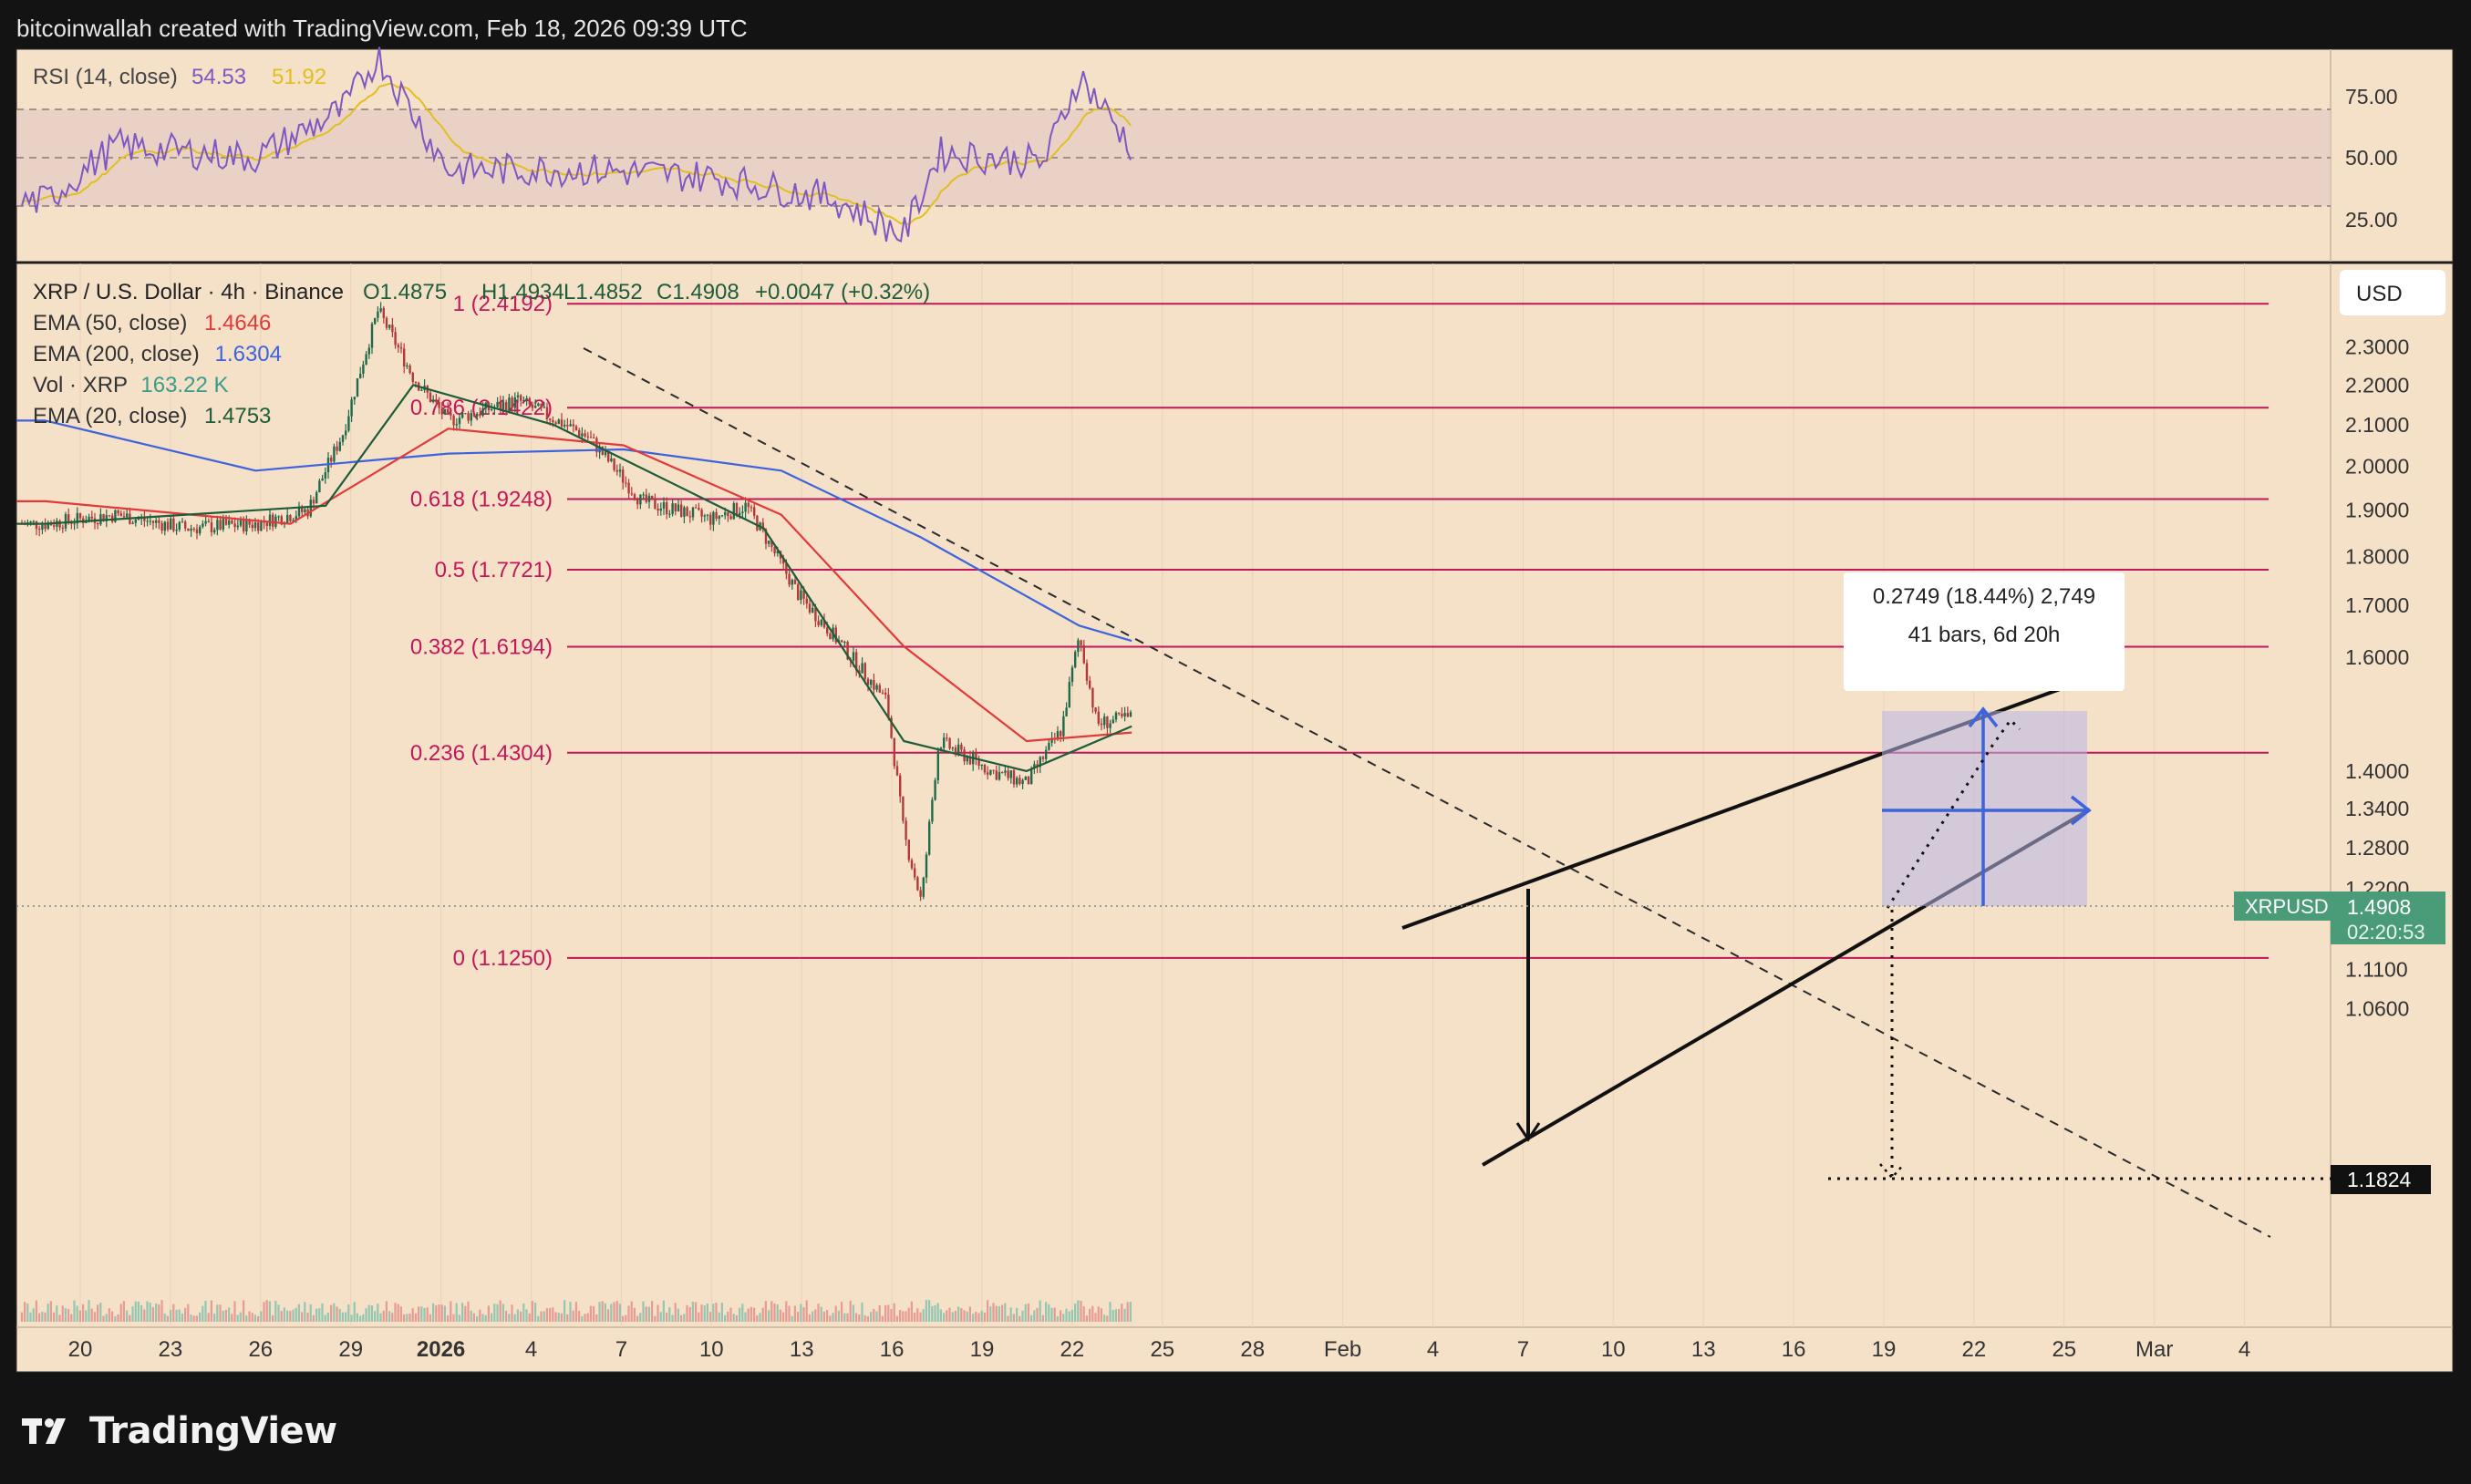  Describe the element at coordinates (481, 753) in the screenshot. I see `fib-level-label: 0.236 (1.4304)` at that location.